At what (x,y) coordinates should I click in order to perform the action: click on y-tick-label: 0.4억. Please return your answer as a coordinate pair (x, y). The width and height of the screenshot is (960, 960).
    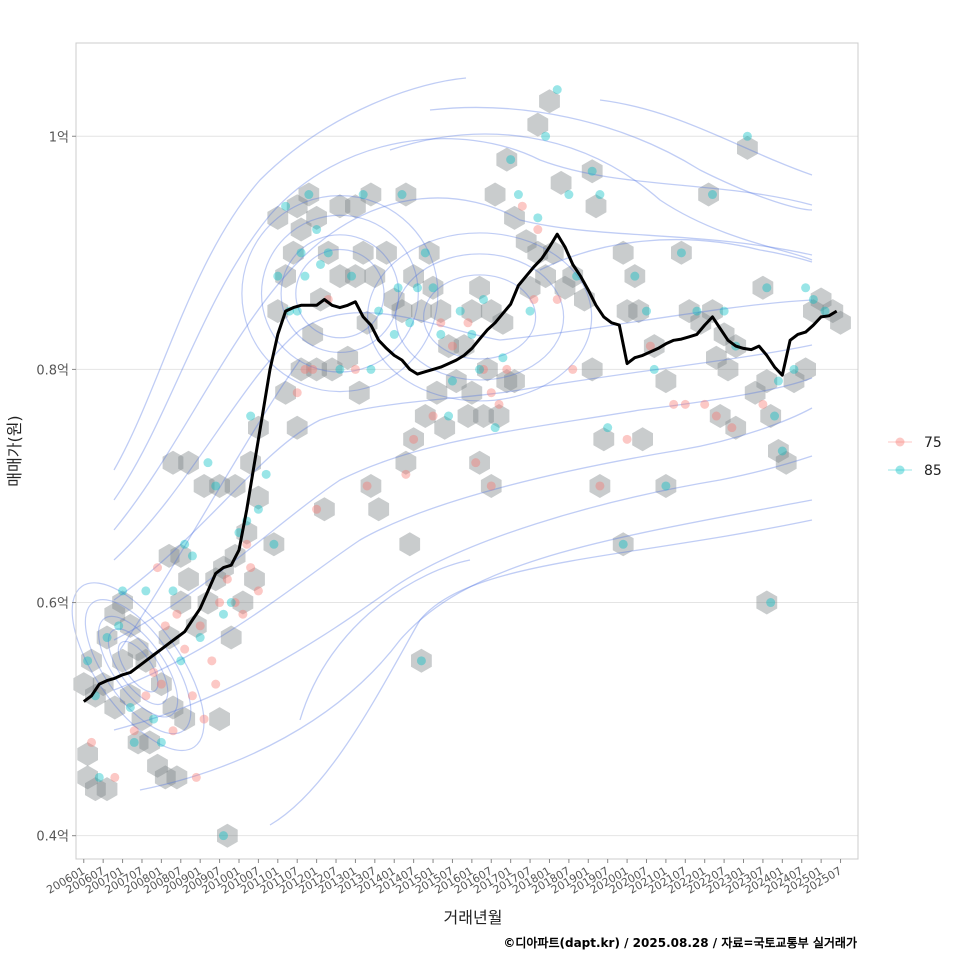
    Looking at the image, I should click on (52, 837).